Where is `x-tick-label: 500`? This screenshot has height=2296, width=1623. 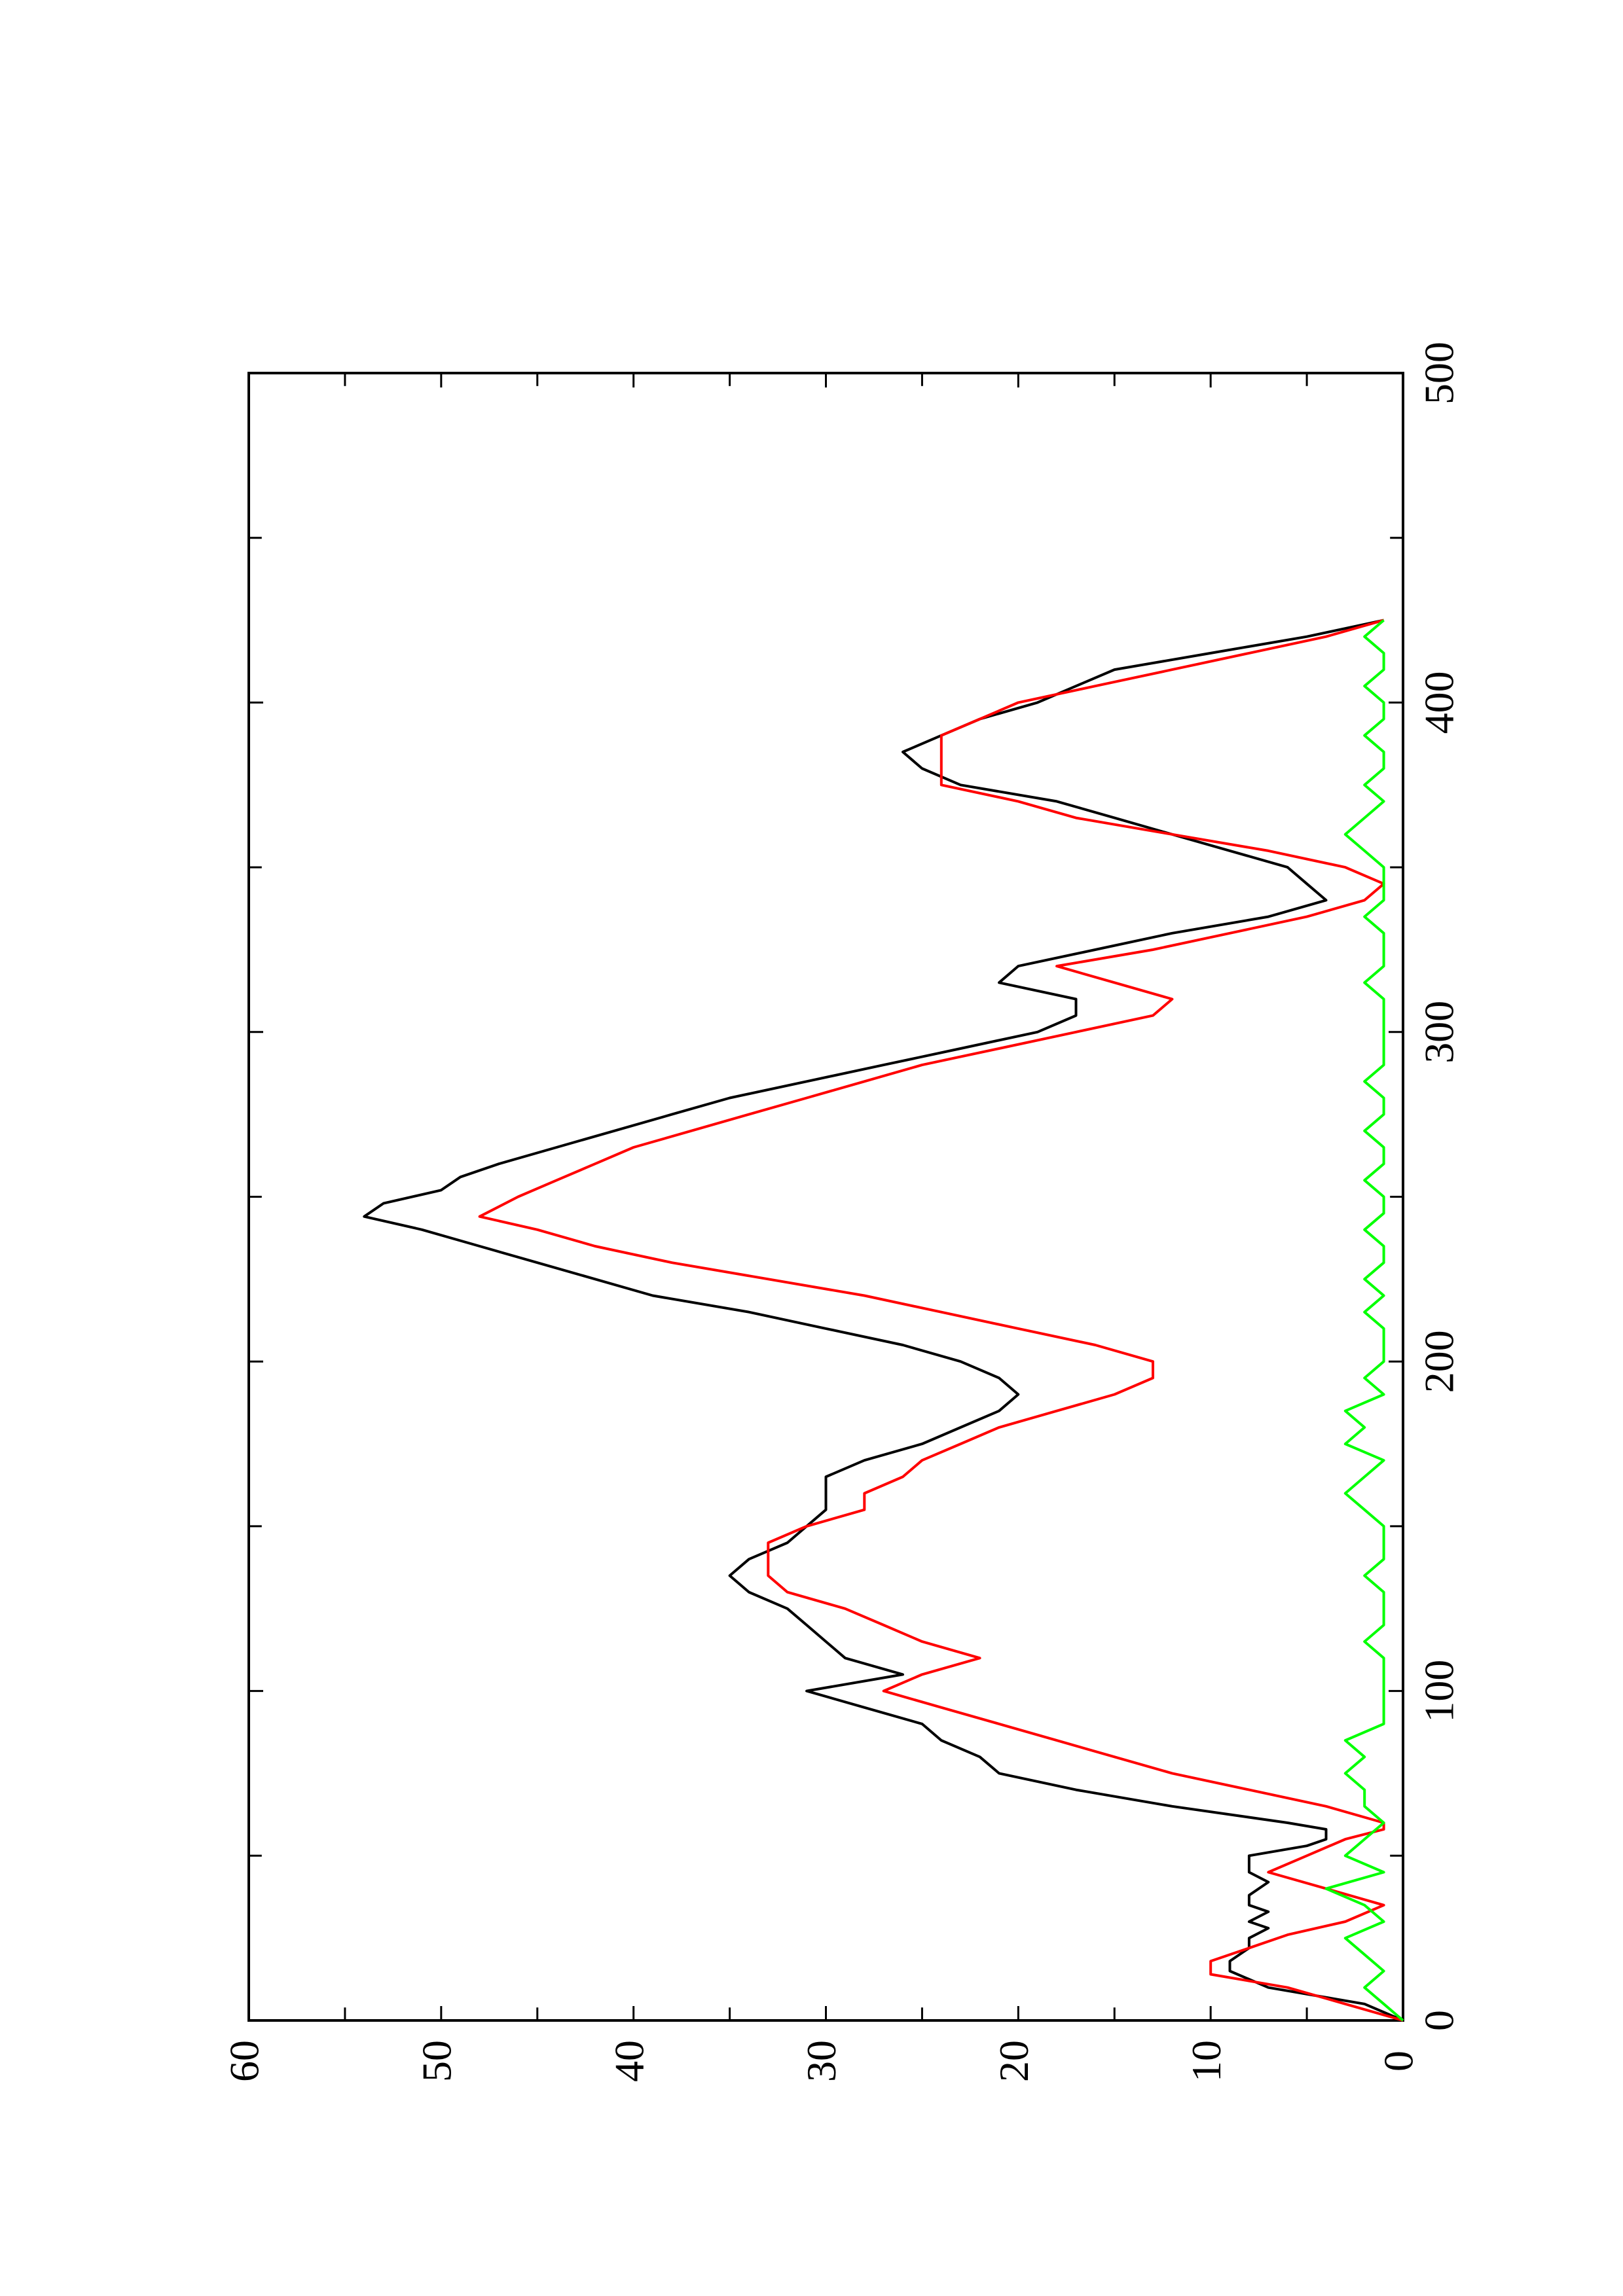
x-tick-label: 500 is located at coordinates (1439, 373).